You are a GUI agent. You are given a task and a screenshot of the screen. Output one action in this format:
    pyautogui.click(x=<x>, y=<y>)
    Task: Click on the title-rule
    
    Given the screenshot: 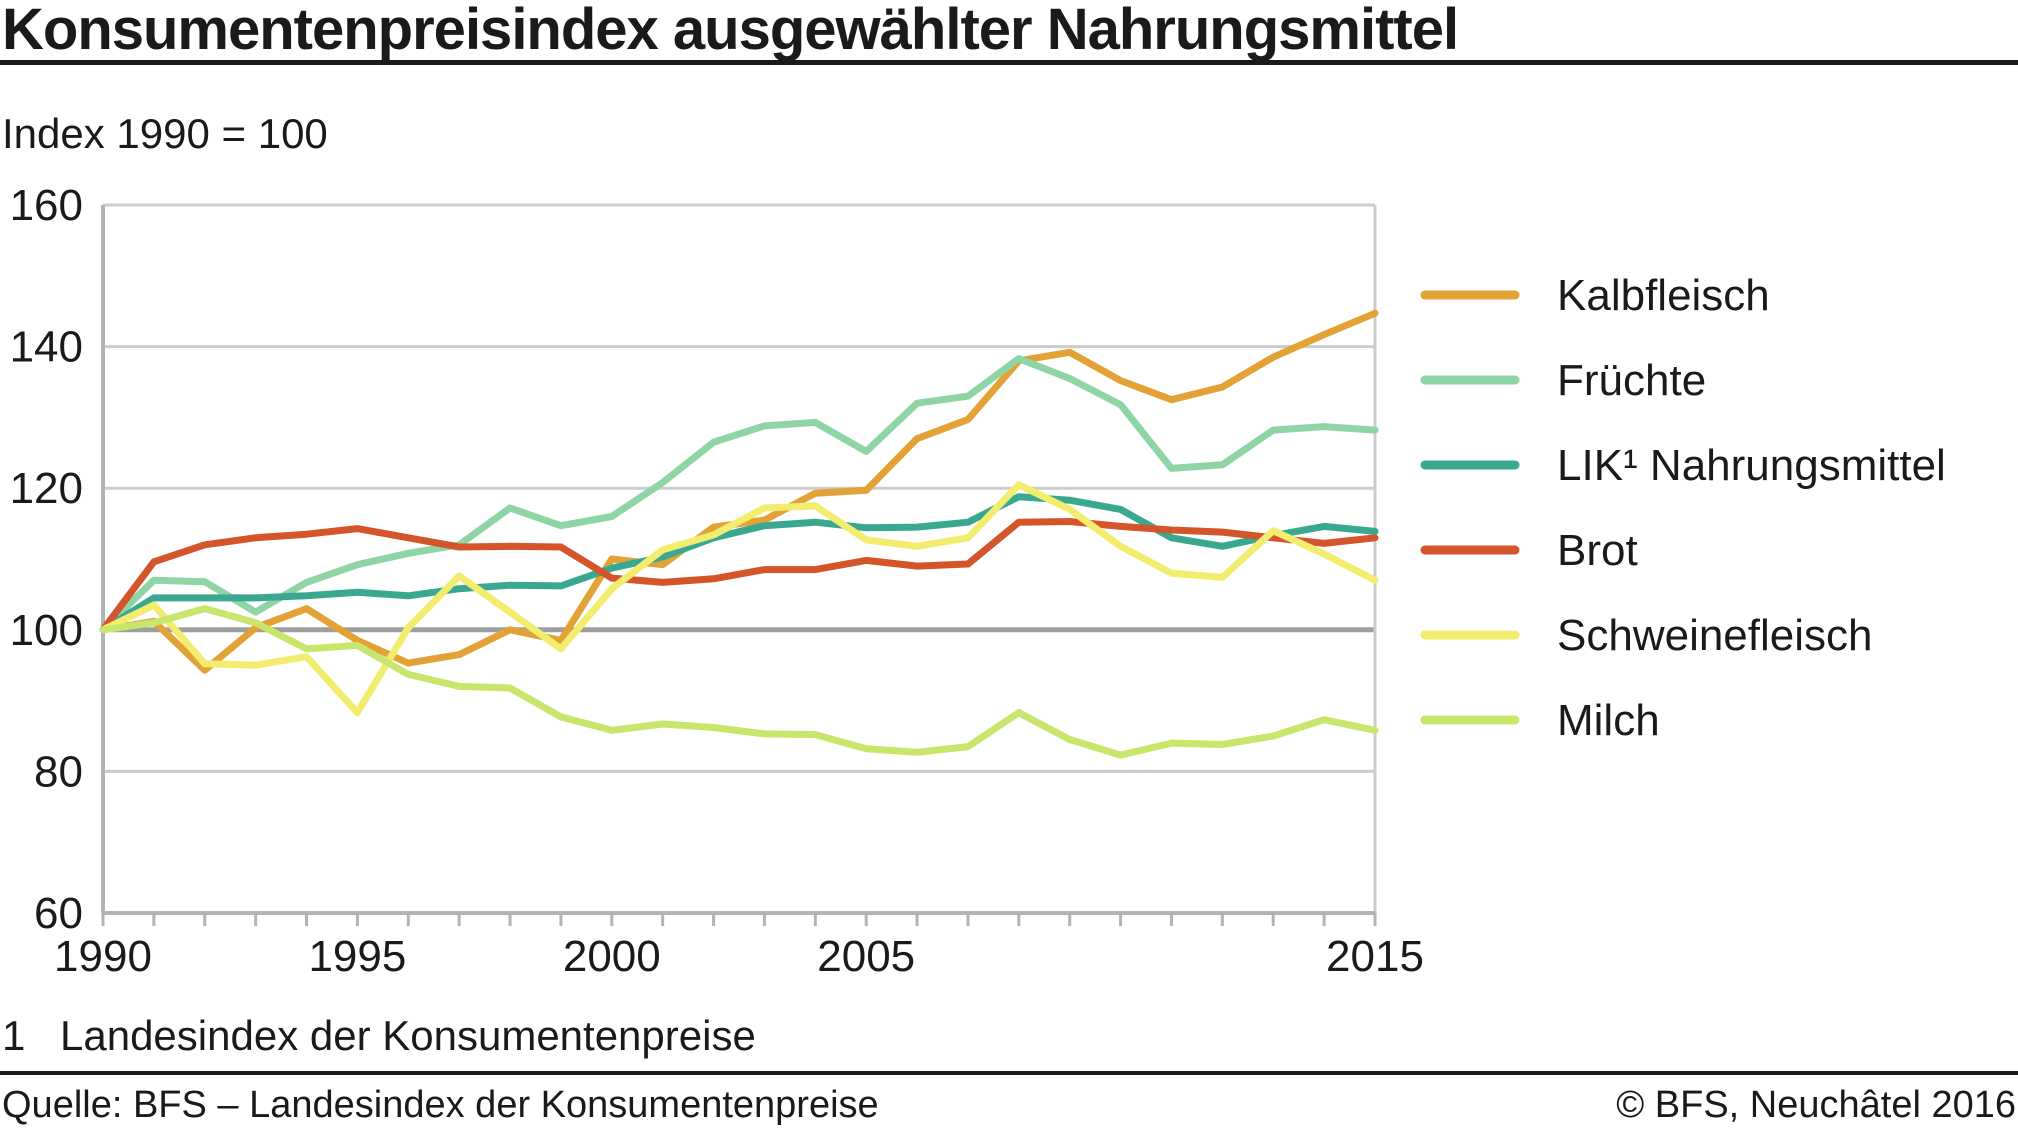 What is the action you would take?
    pyautogui.click(x=1009, y=62)
    